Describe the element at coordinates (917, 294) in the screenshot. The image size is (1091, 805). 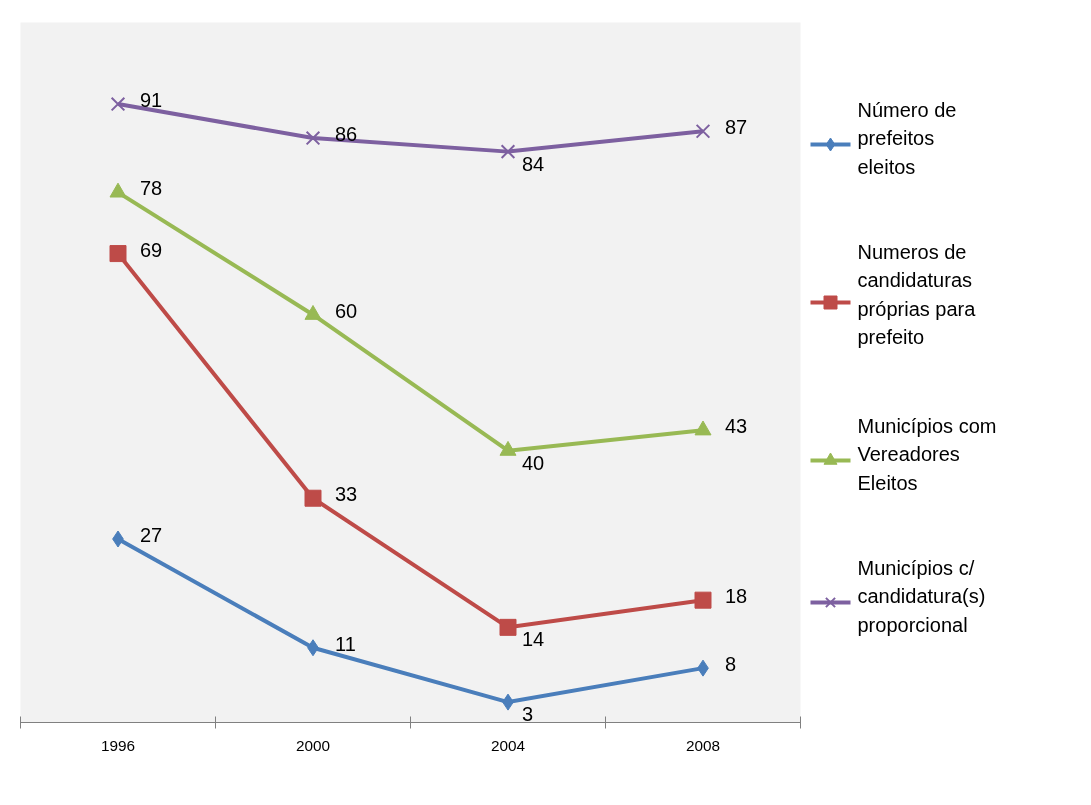
I see `legend-label: Numeros de candidaturas próprias para prefeito` at that location.